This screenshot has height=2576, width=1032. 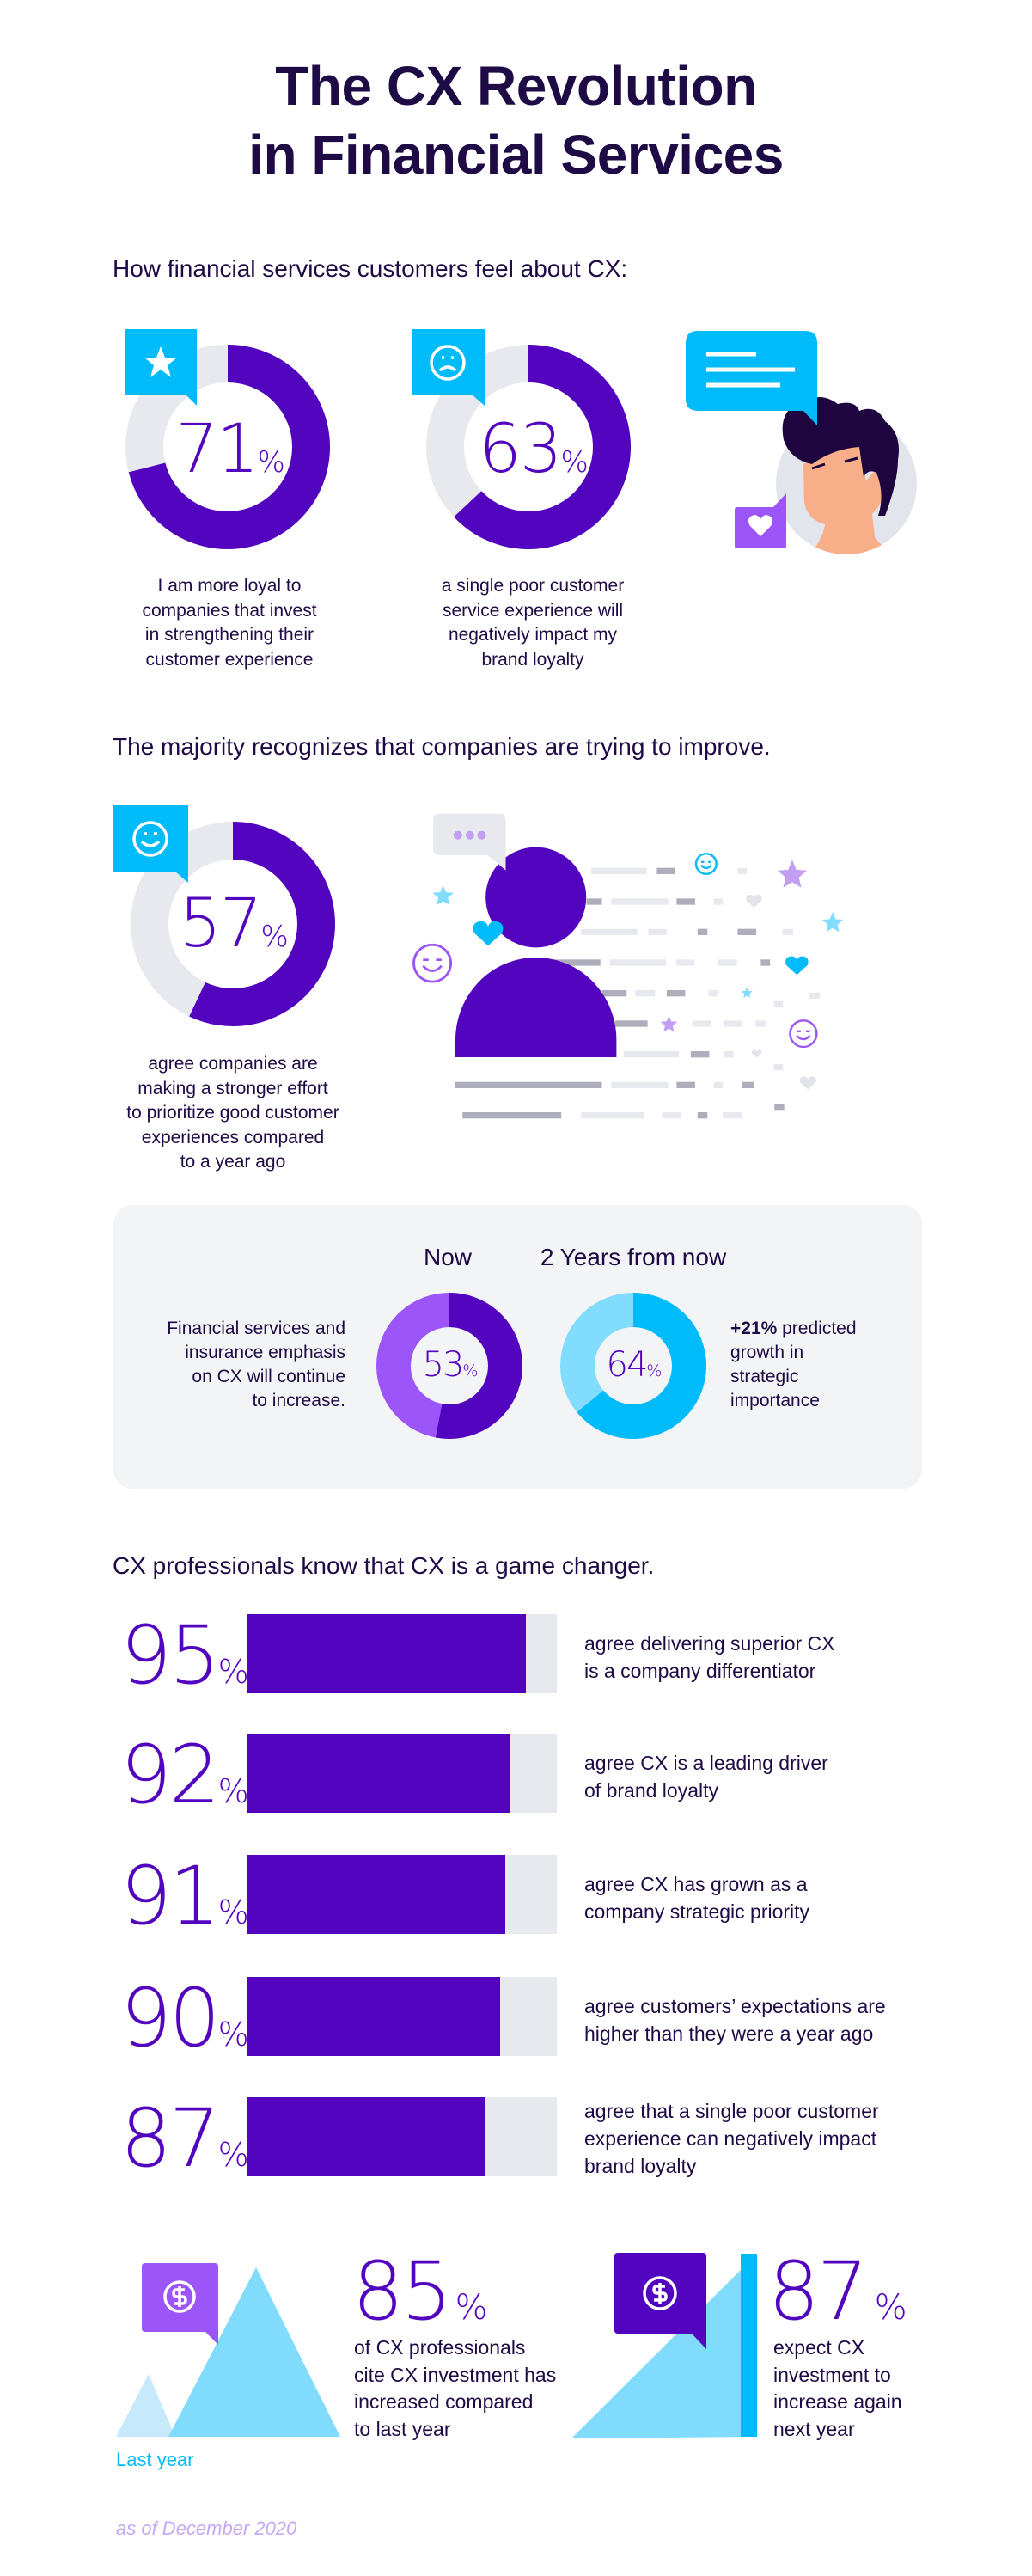 I want to click on caption-line: to prioritize good customer, so click(x=232, y=1113).